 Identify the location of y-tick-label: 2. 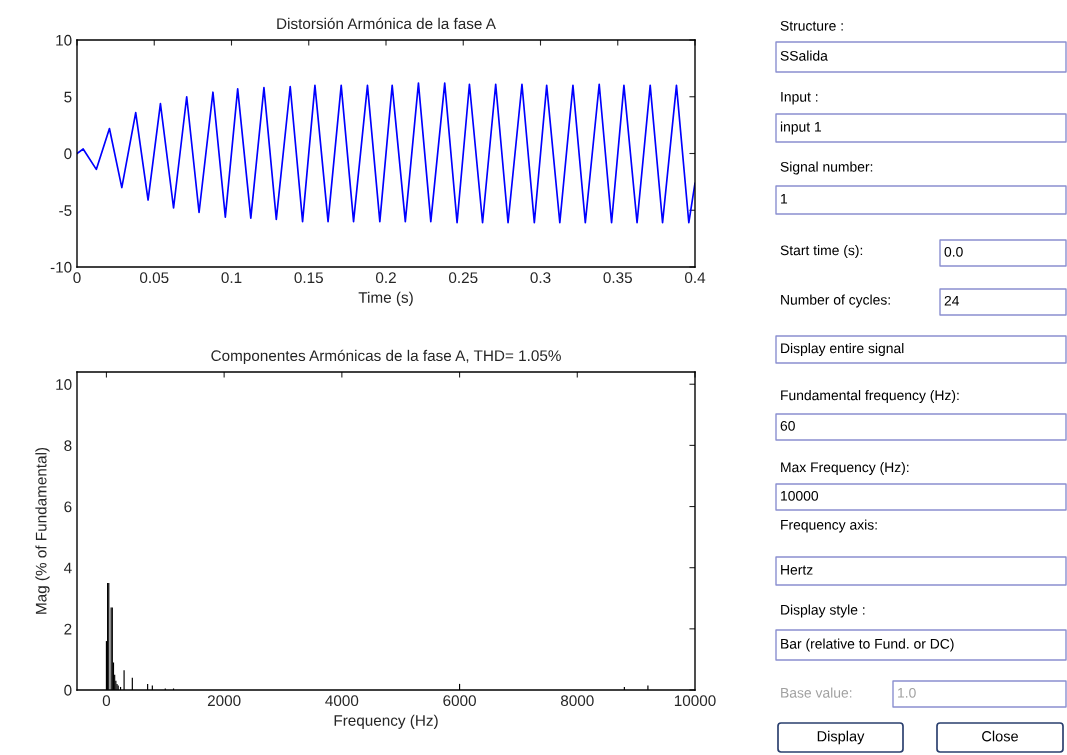
(68, 629).